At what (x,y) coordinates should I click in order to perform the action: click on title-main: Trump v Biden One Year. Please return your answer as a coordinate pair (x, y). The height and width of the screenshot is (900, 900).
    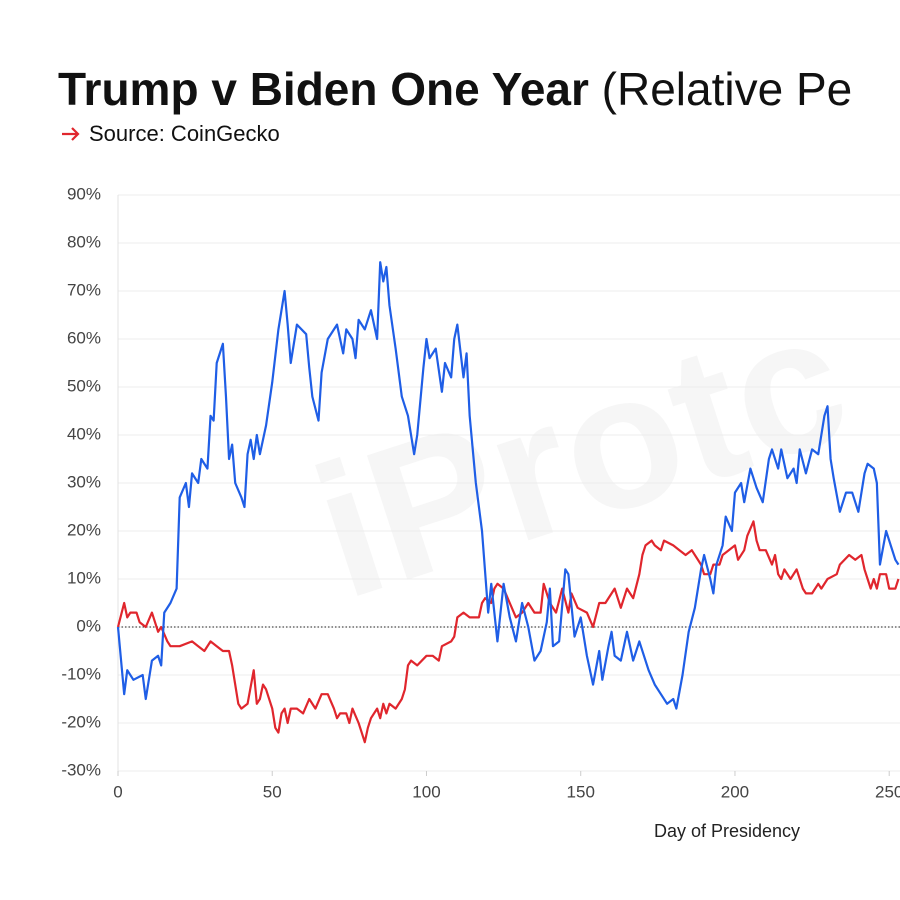
    Looking at the image, I should click on (323, 89).